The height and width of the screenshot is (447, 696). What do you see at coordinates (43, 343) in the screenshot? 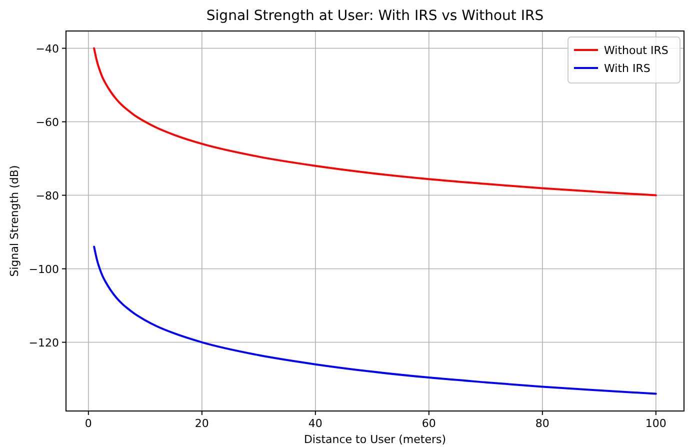
I see `y-tick-label: −120` at bounding box center [43, 343].